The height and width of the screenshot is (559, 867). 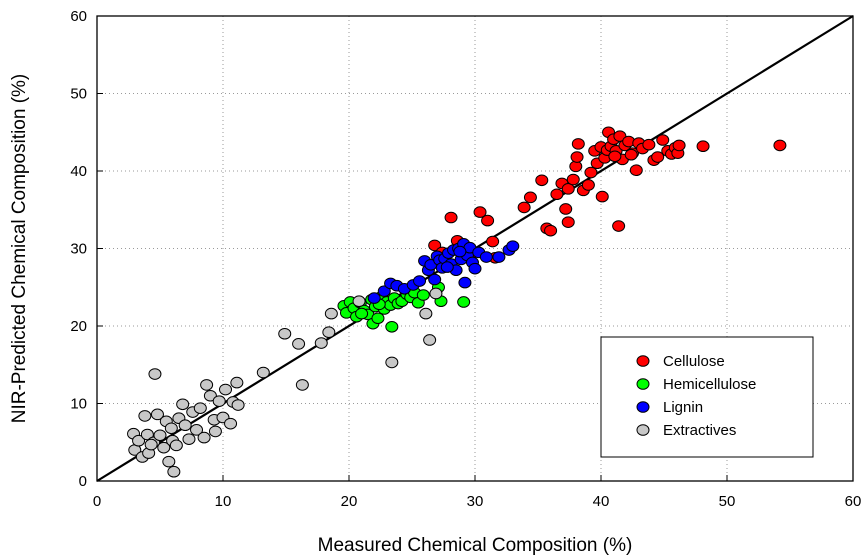 I want to click on legend-label-hemicellulose: Hemicellulose, so click(x=709, y=384).